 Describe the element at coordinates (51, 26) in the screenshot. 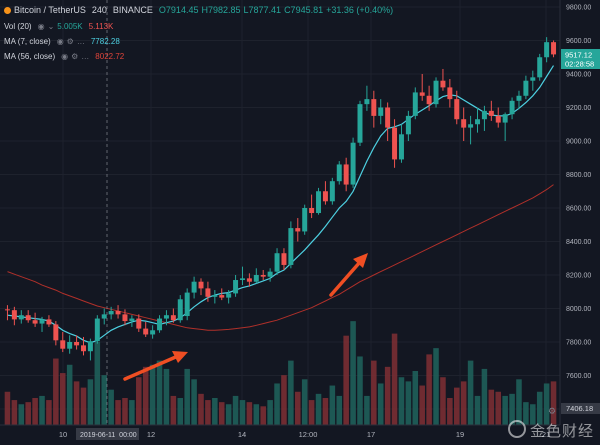

I see `chevron-down-icon: ⌄` at that location.